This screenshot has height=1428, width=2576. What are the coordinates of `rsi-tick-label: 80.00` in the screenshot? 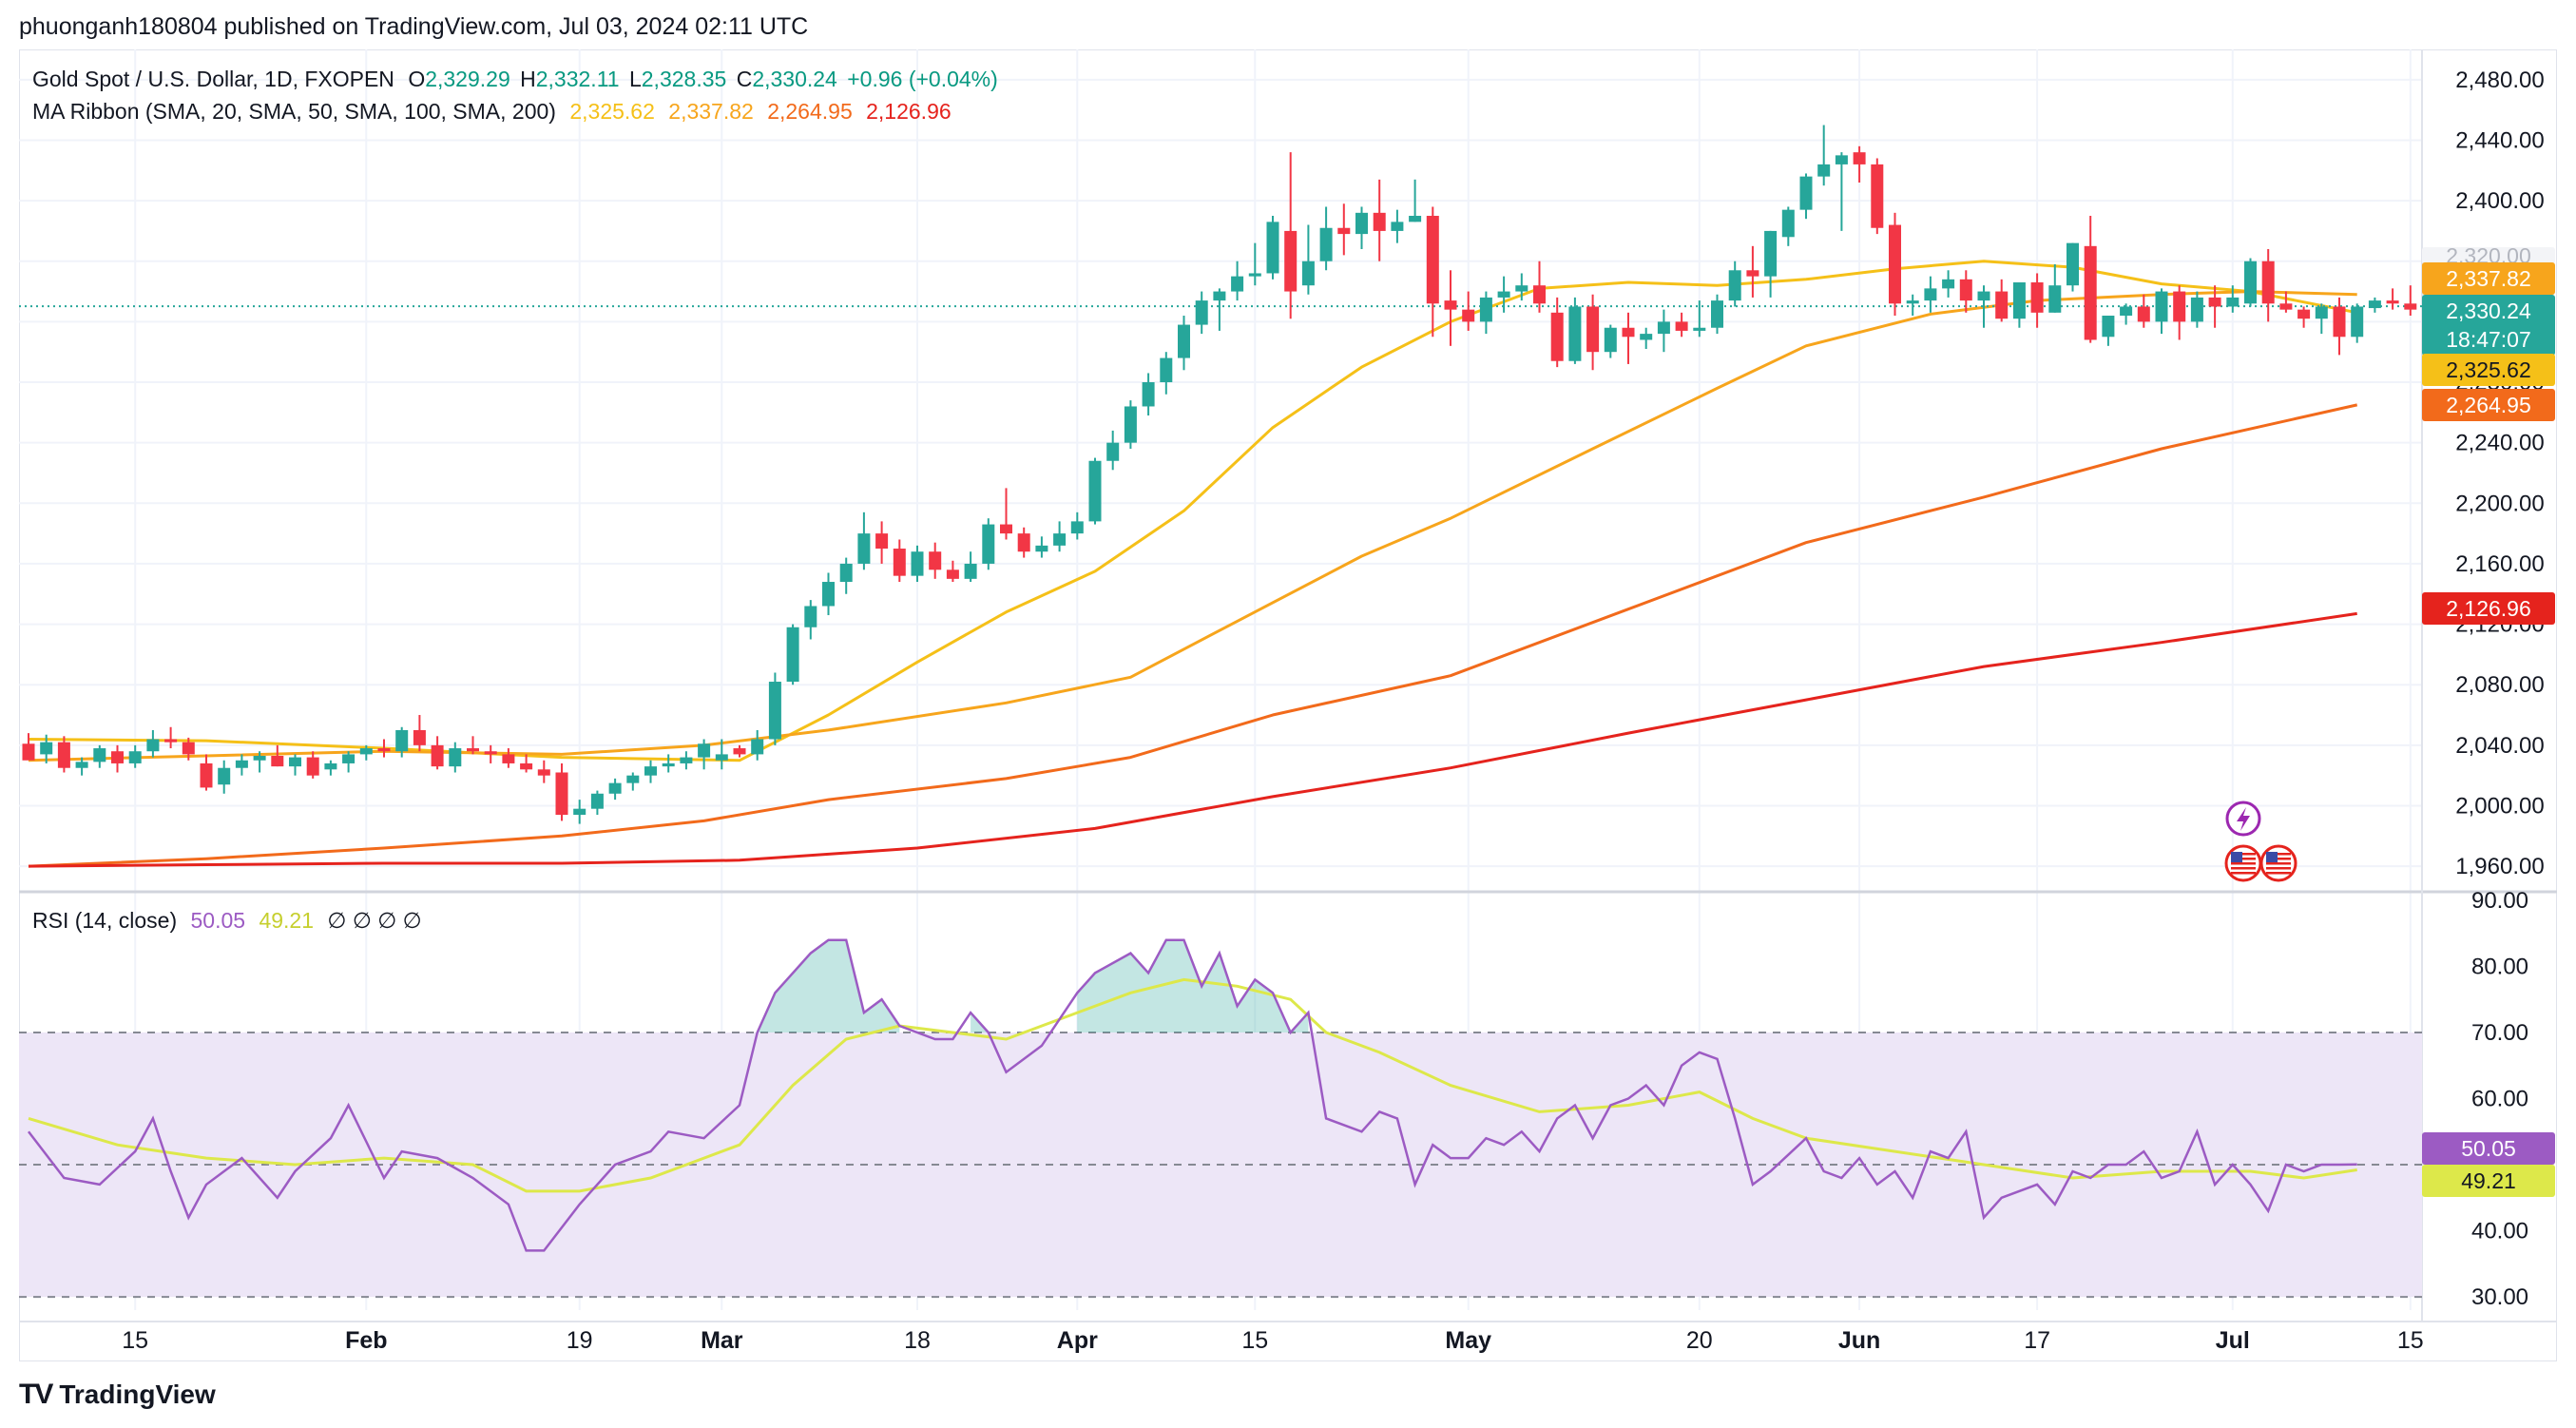 It's located at (2500, 966).